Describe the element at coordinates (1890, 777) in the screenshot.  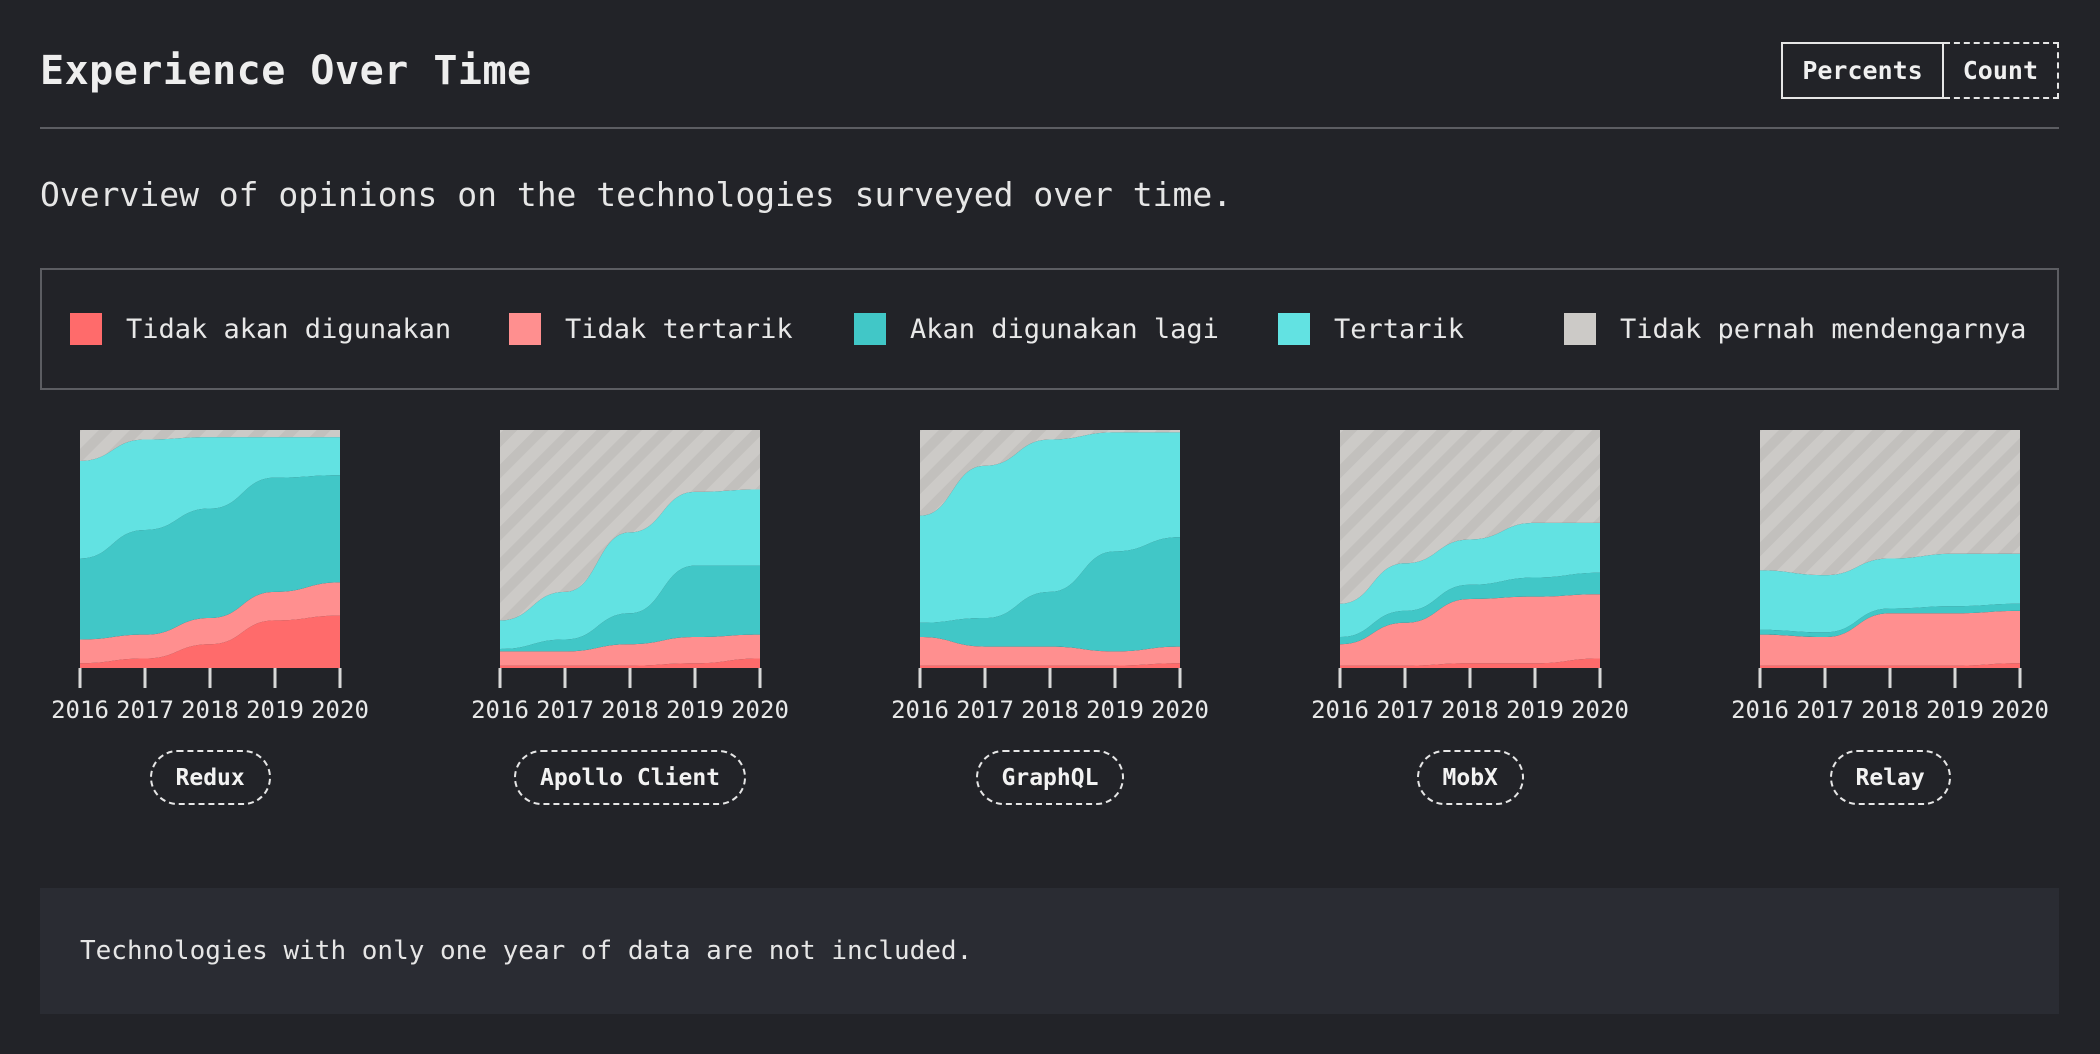
I see `technology-label: Relay` at that location.